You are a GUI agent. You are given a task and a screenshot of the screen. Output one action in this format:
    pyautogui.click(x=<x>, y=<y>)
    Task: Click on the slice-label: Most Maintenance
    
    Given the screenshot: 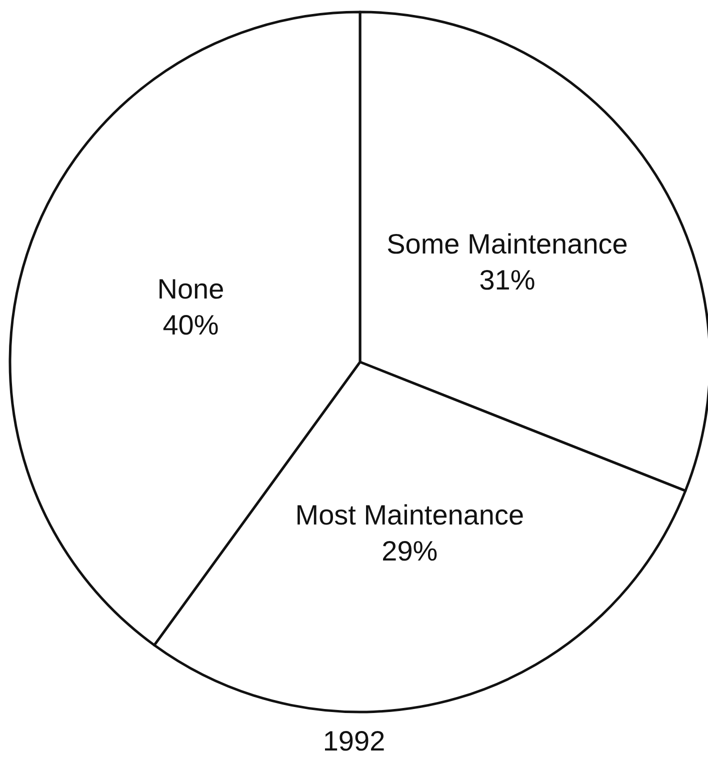 What is the action you would take?
    pyautogui.click(x=409, y=514)
    